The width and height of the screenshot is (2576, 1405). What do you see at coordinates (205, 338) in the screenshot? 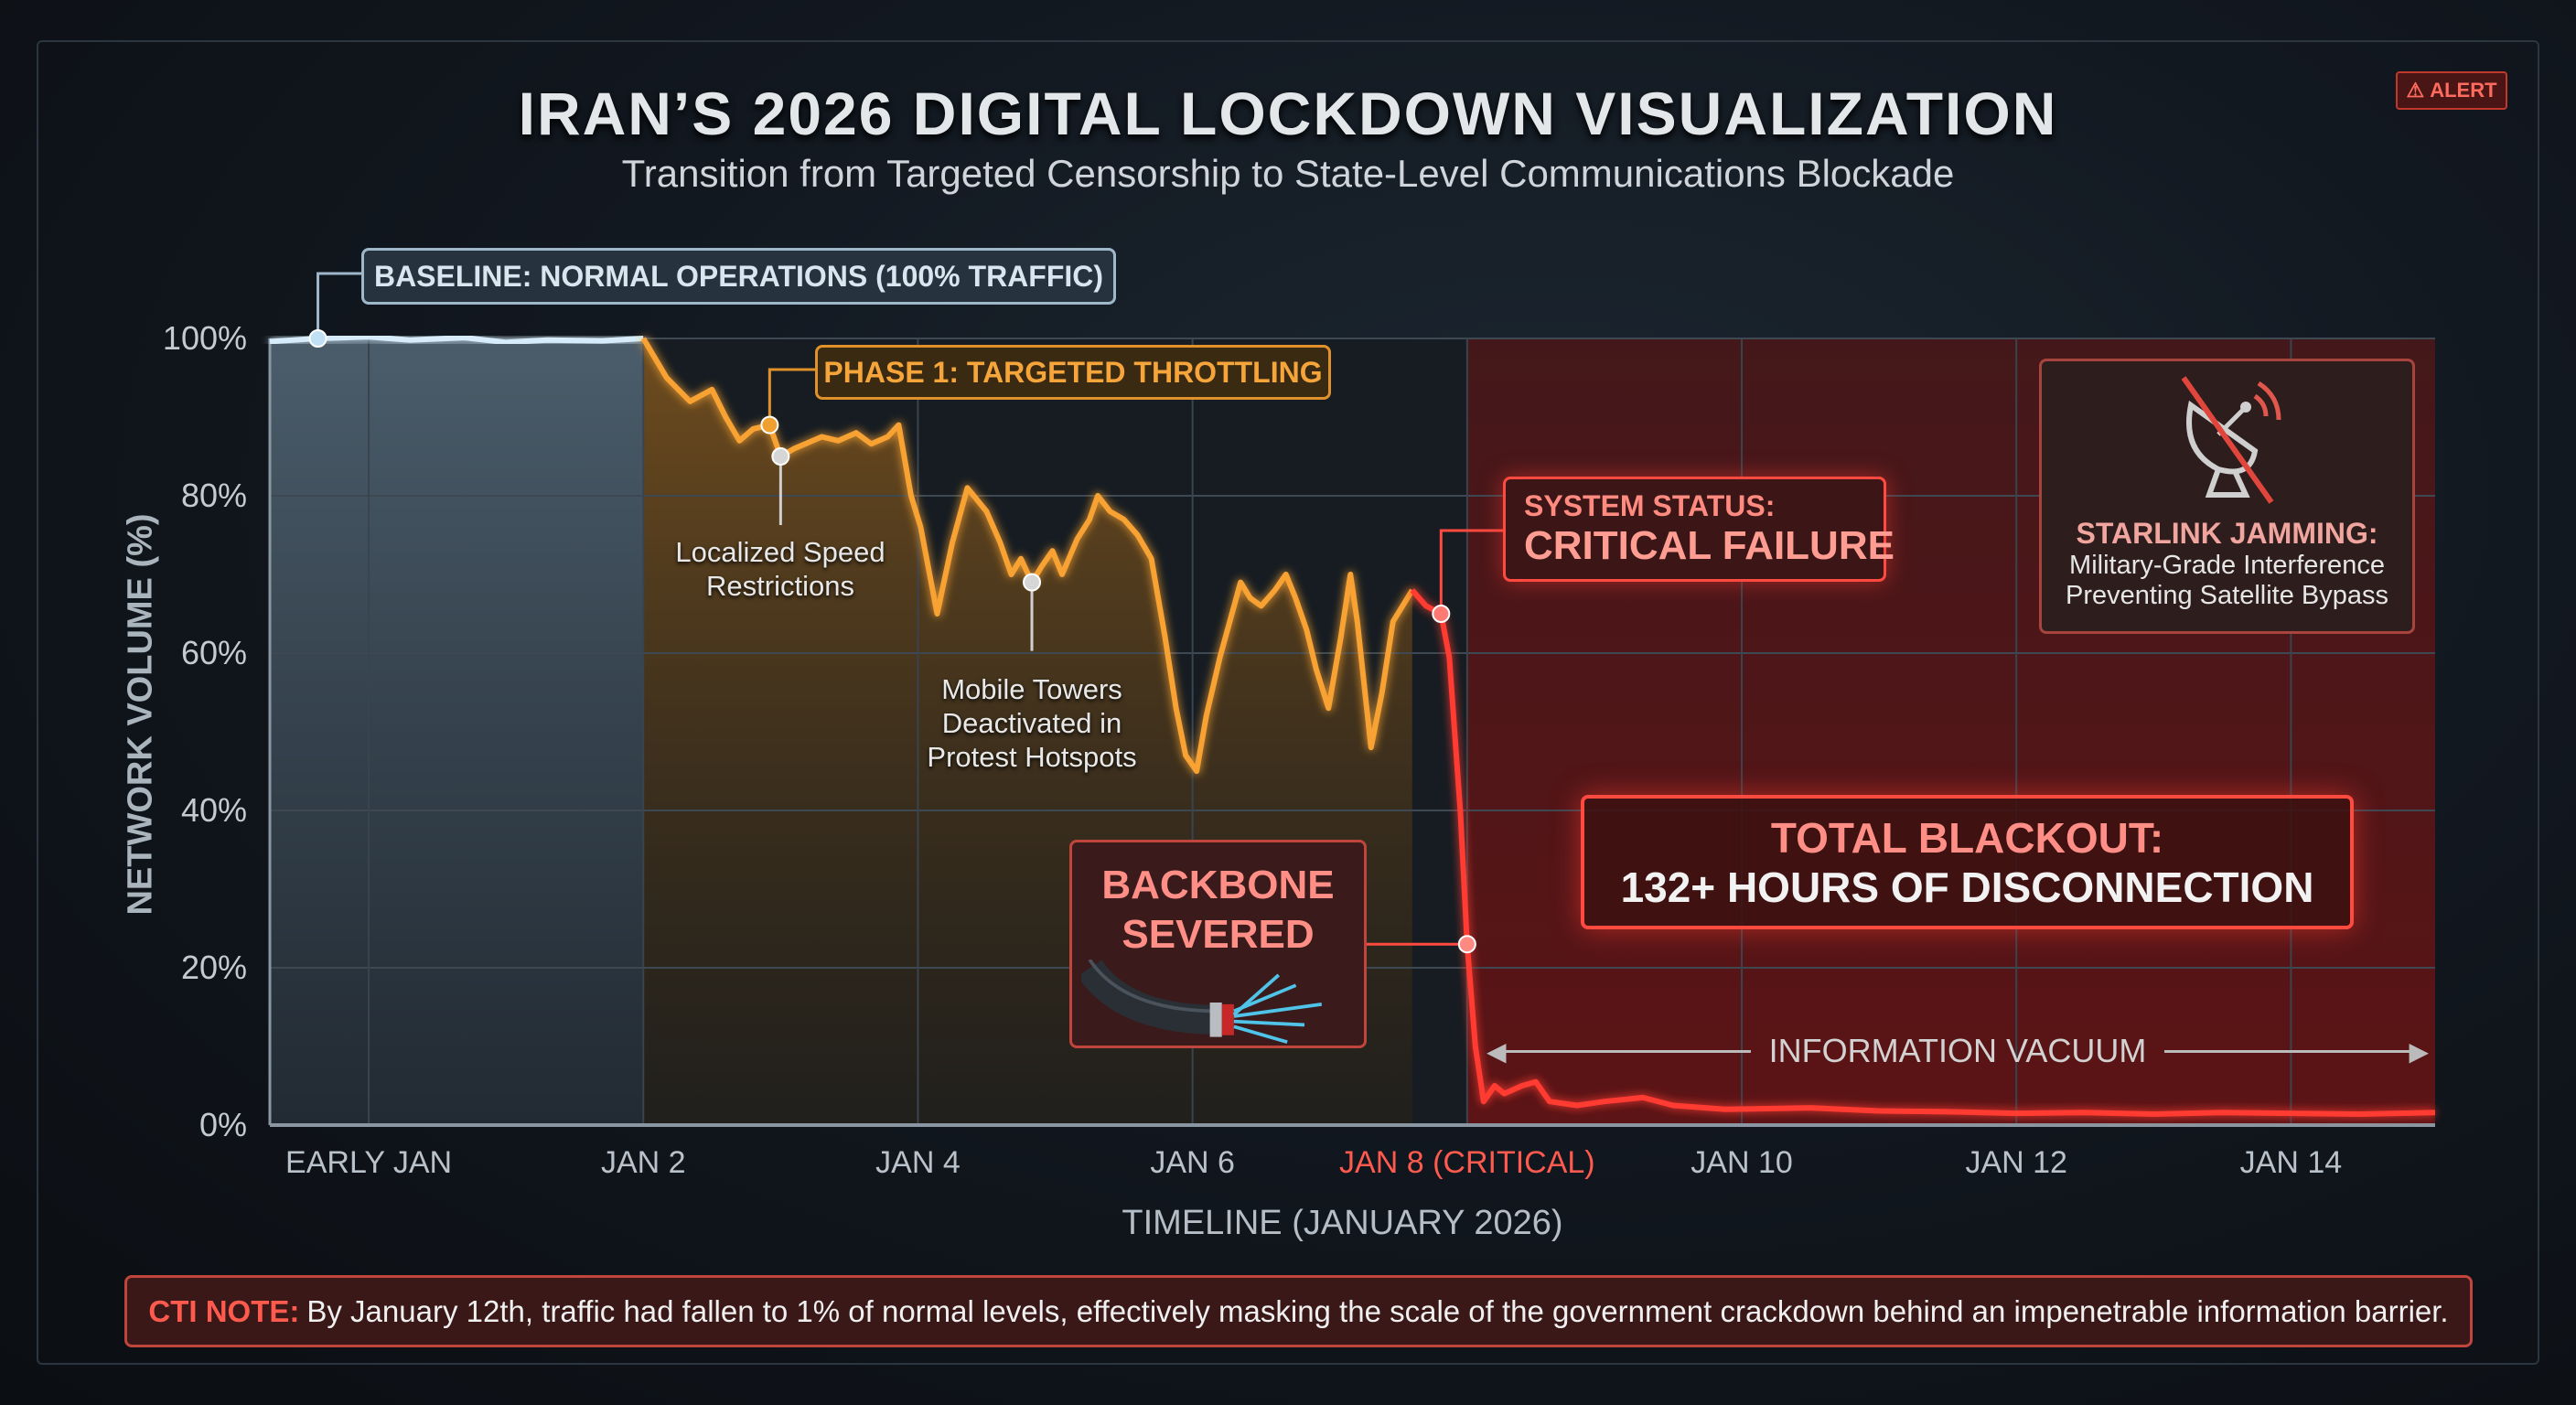
I see `y-tick-label: 100%` at bounding box center [205, 338].